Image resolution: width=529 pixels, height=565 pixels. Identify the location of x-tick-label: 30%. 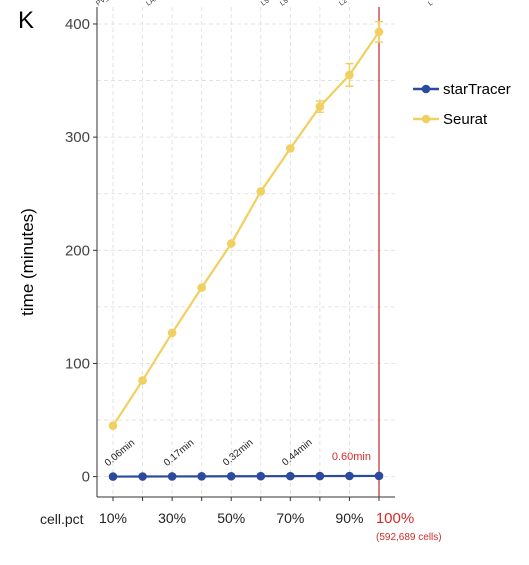
(172, 518).